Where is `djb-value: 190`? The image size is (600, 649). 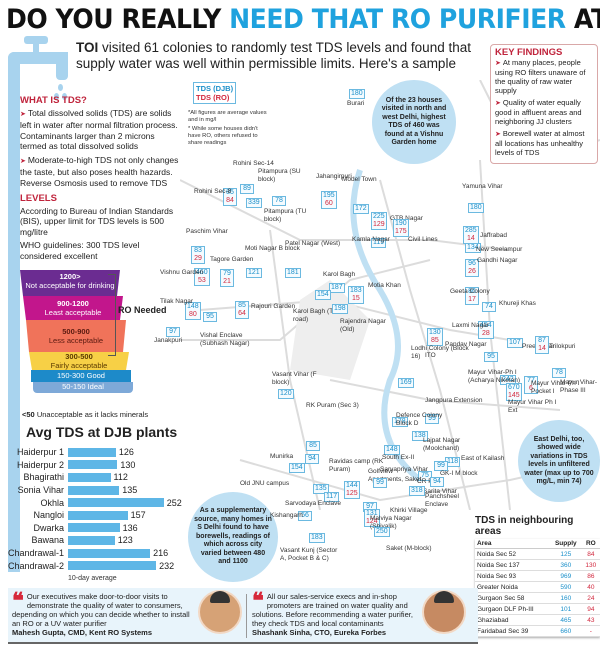 djb-value: 190 is located at coordinates (401, 223).